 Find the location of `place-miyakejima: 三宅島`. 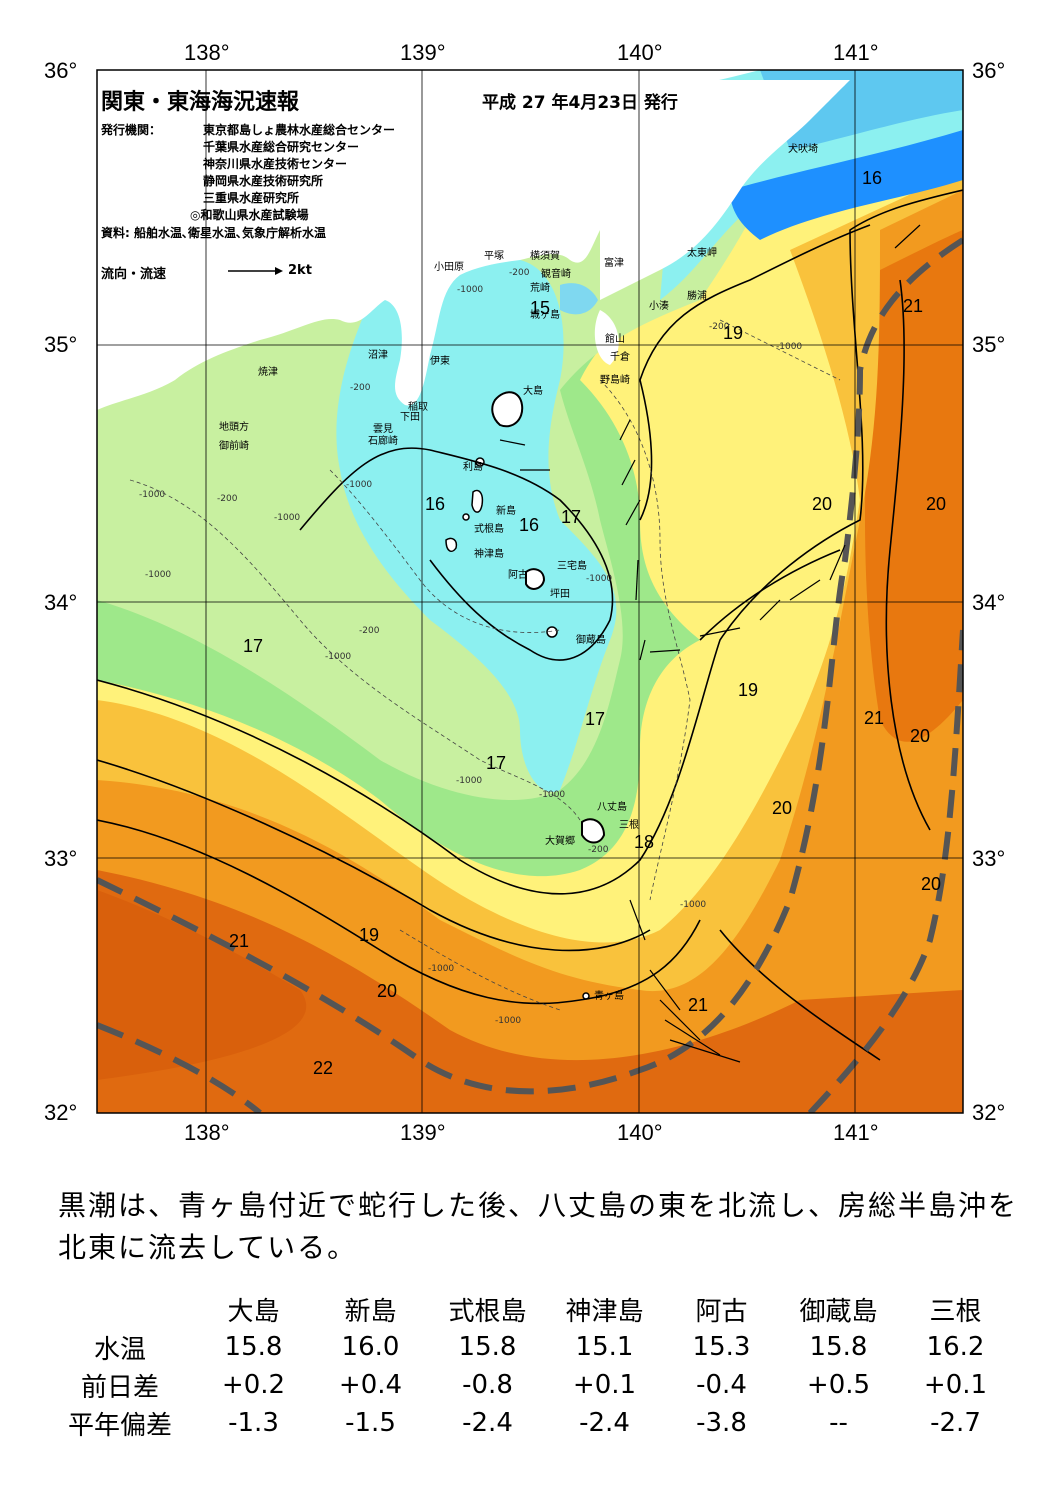

place-miyakejima: 三宅島 is located at coordinates (572, 566).